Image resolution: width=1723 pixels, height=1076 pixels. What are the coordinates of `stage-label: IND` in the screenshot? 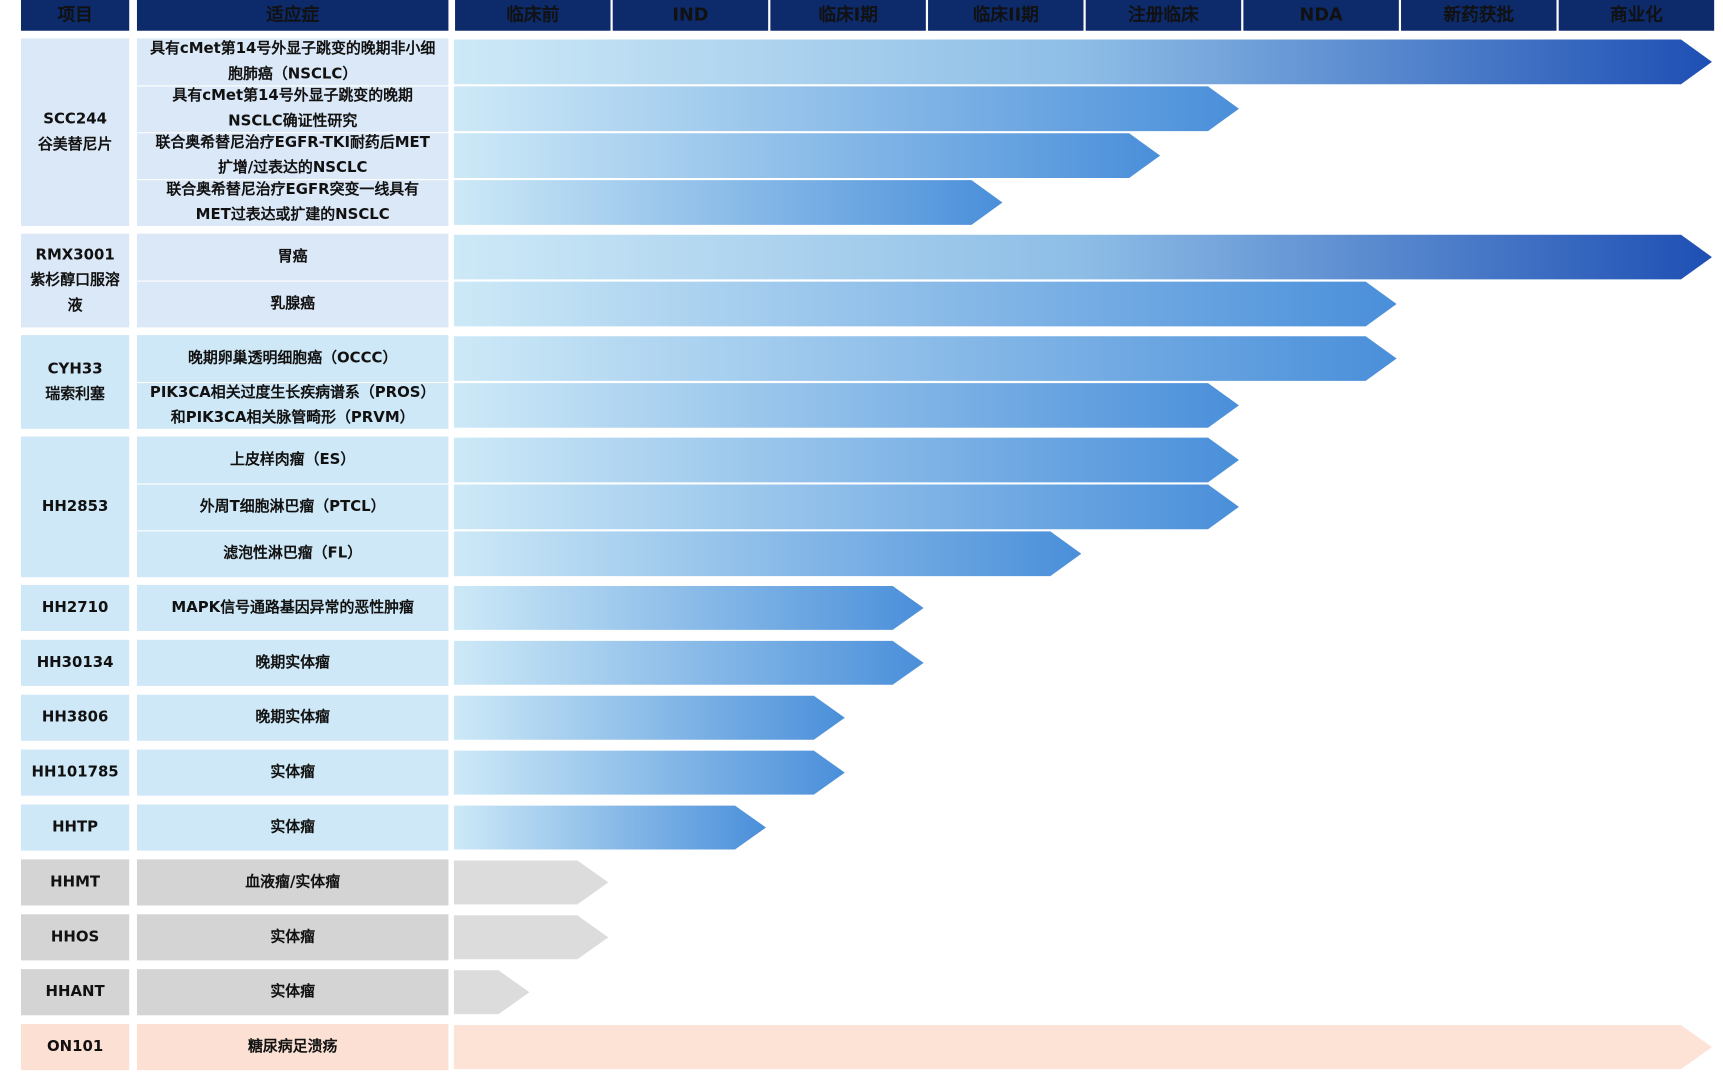 It's located at (690, 15).